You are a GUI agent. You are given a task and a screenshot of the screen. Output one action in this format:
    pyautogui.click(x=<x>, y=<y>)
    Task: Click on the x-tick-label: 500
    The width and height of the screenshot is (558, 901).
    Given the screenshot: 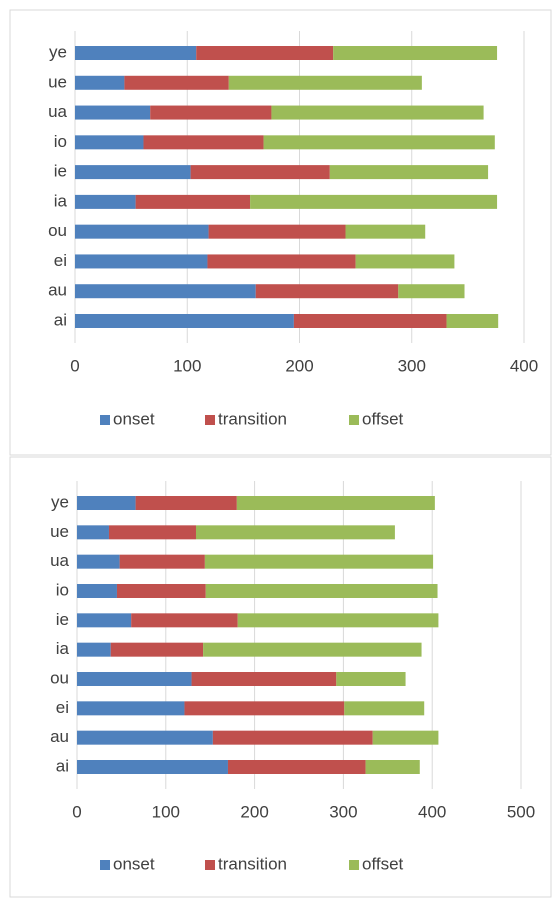 What is the action you would take?
    pyautogui.click(x=521, y=811)
    